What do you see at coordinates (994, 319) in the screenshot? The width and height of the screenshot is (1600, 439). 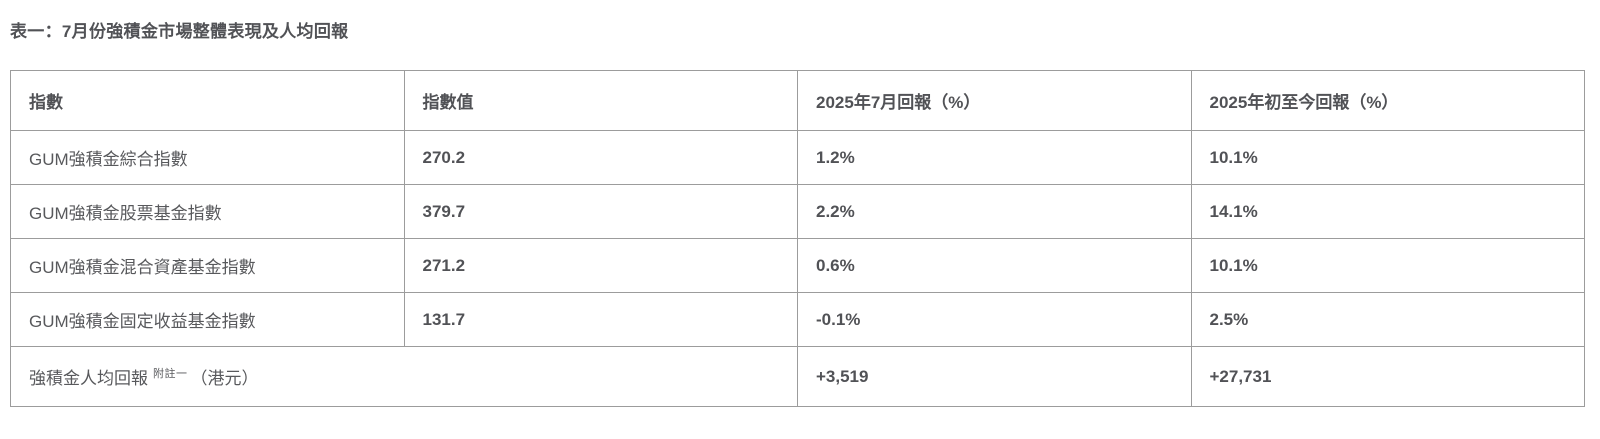 I see `july-return-cell: -0.1%` at bounding box center [994, 319].